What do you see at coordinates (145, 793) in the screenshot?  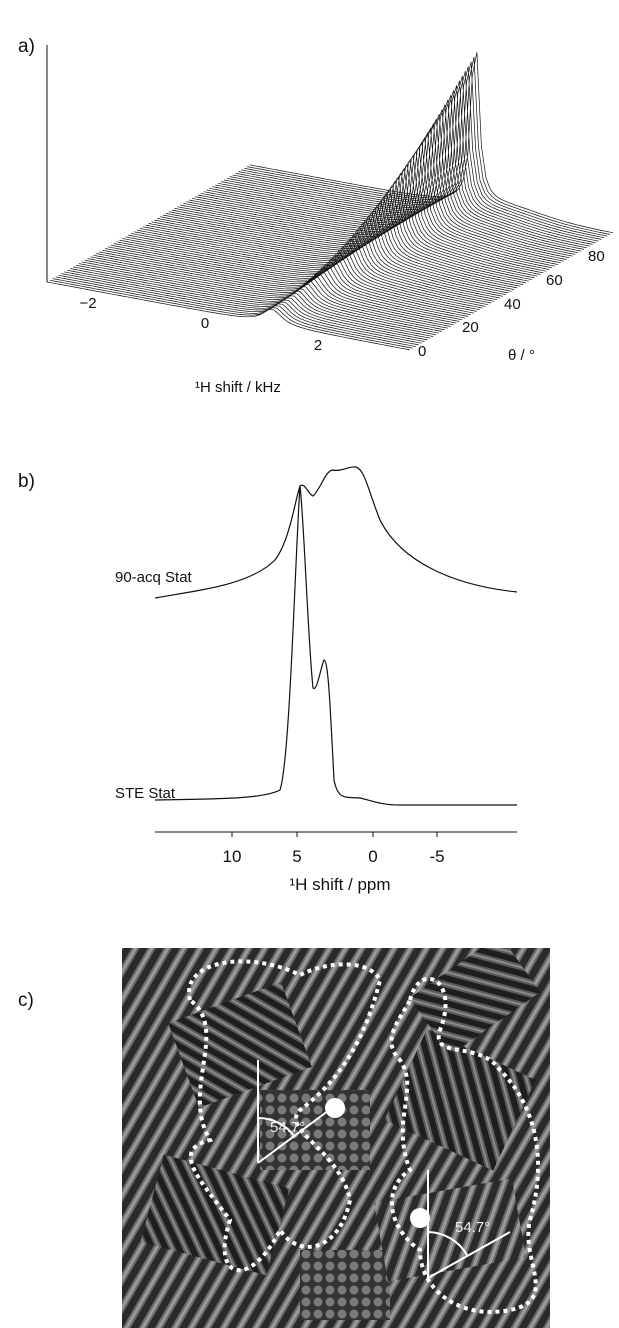 I see `series-label: STE Stat` at bounding box center [145, 793].